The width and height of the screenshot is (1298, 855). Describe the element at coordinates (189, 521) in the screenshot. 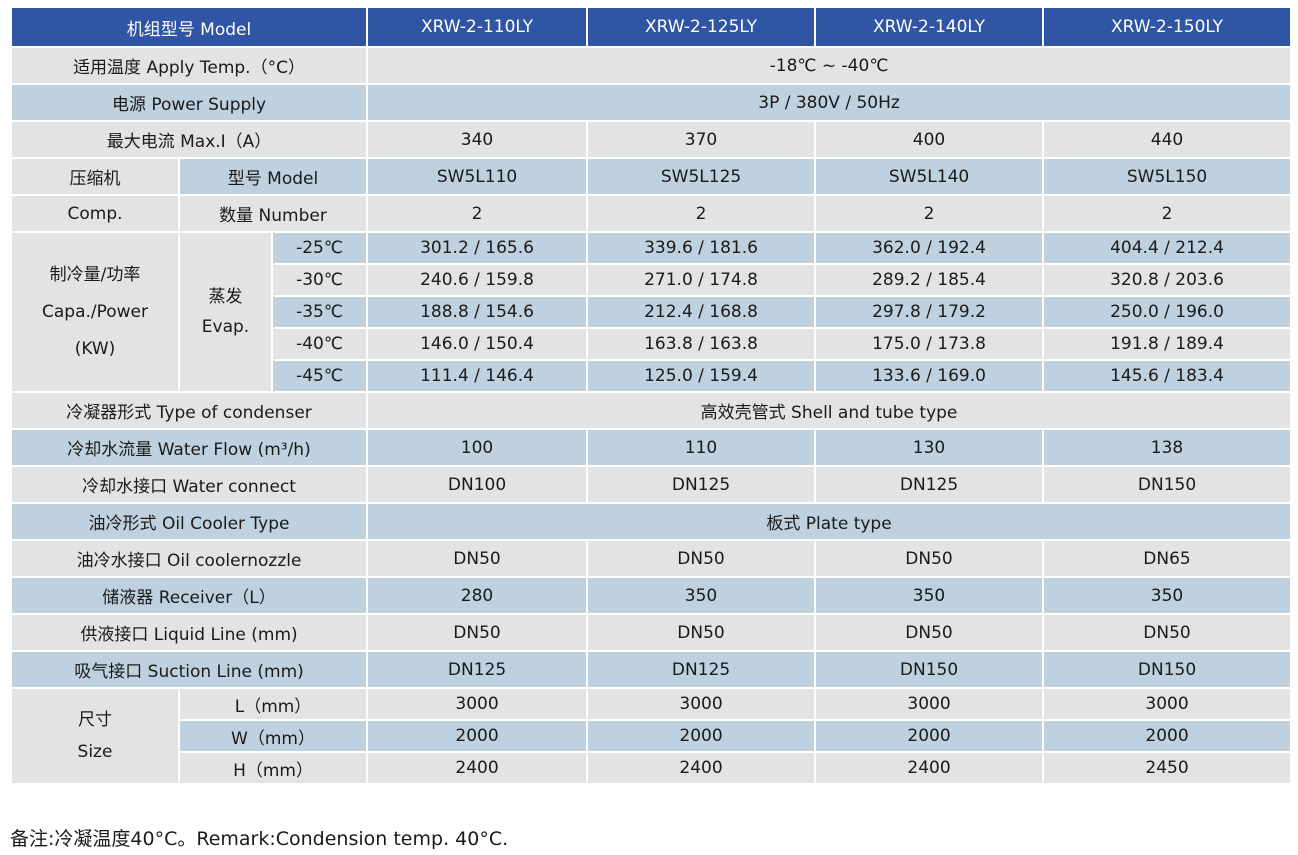

I see `row-label: 油冷形式 Oil Cooler Type` at that location.